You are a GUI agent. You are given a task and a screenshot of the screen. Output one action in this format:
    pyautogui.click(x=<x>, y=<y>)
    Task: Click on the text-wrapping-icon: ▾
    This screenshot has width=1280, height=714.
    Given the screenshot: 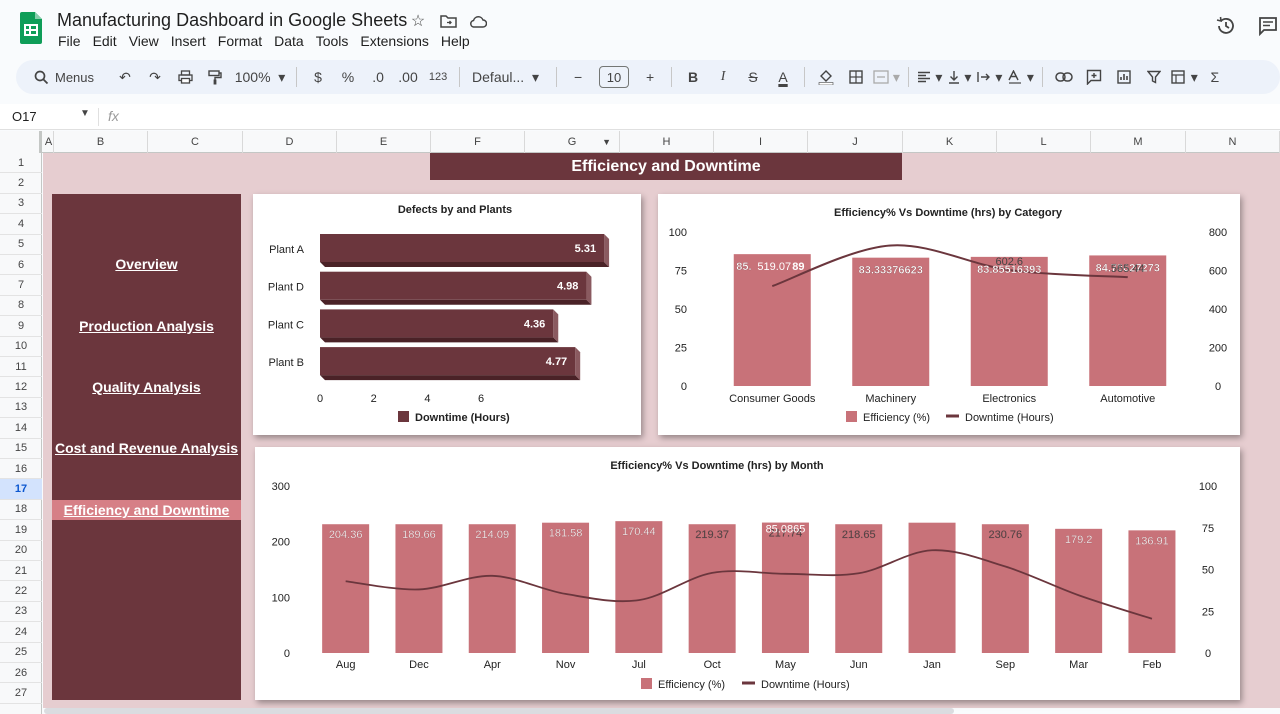 What is the action you would take?
    pyautogui.click(x=990, y=77)
    